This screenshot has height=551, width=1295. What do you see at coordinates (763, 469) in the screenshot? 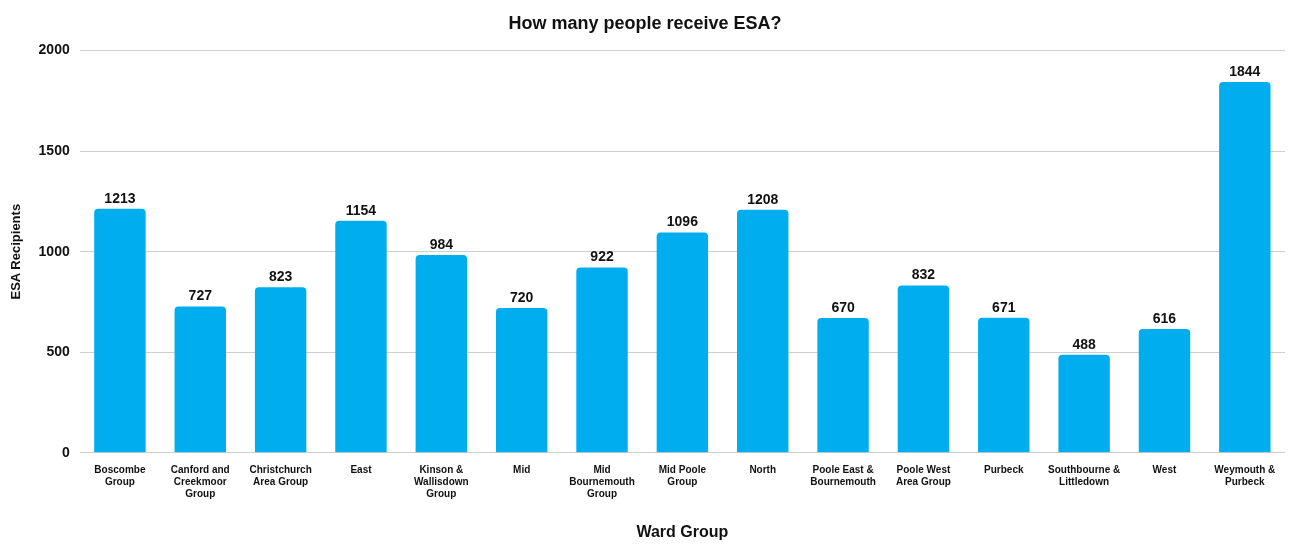
I see `x-tick-label: North` at bounding box center [763, 469].